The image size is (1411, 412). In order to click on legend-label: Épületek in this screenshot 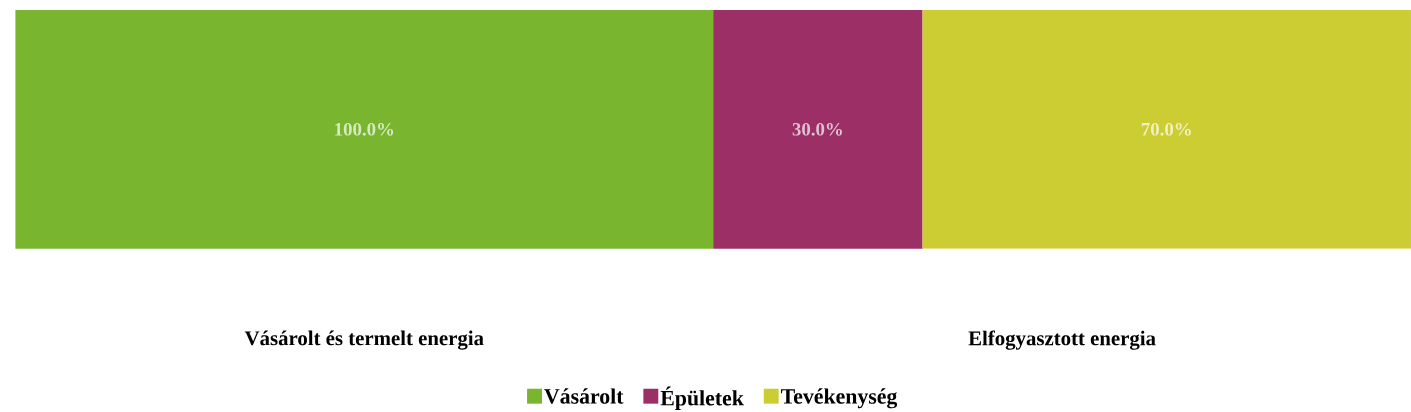, I will do `click(702, 398)`.